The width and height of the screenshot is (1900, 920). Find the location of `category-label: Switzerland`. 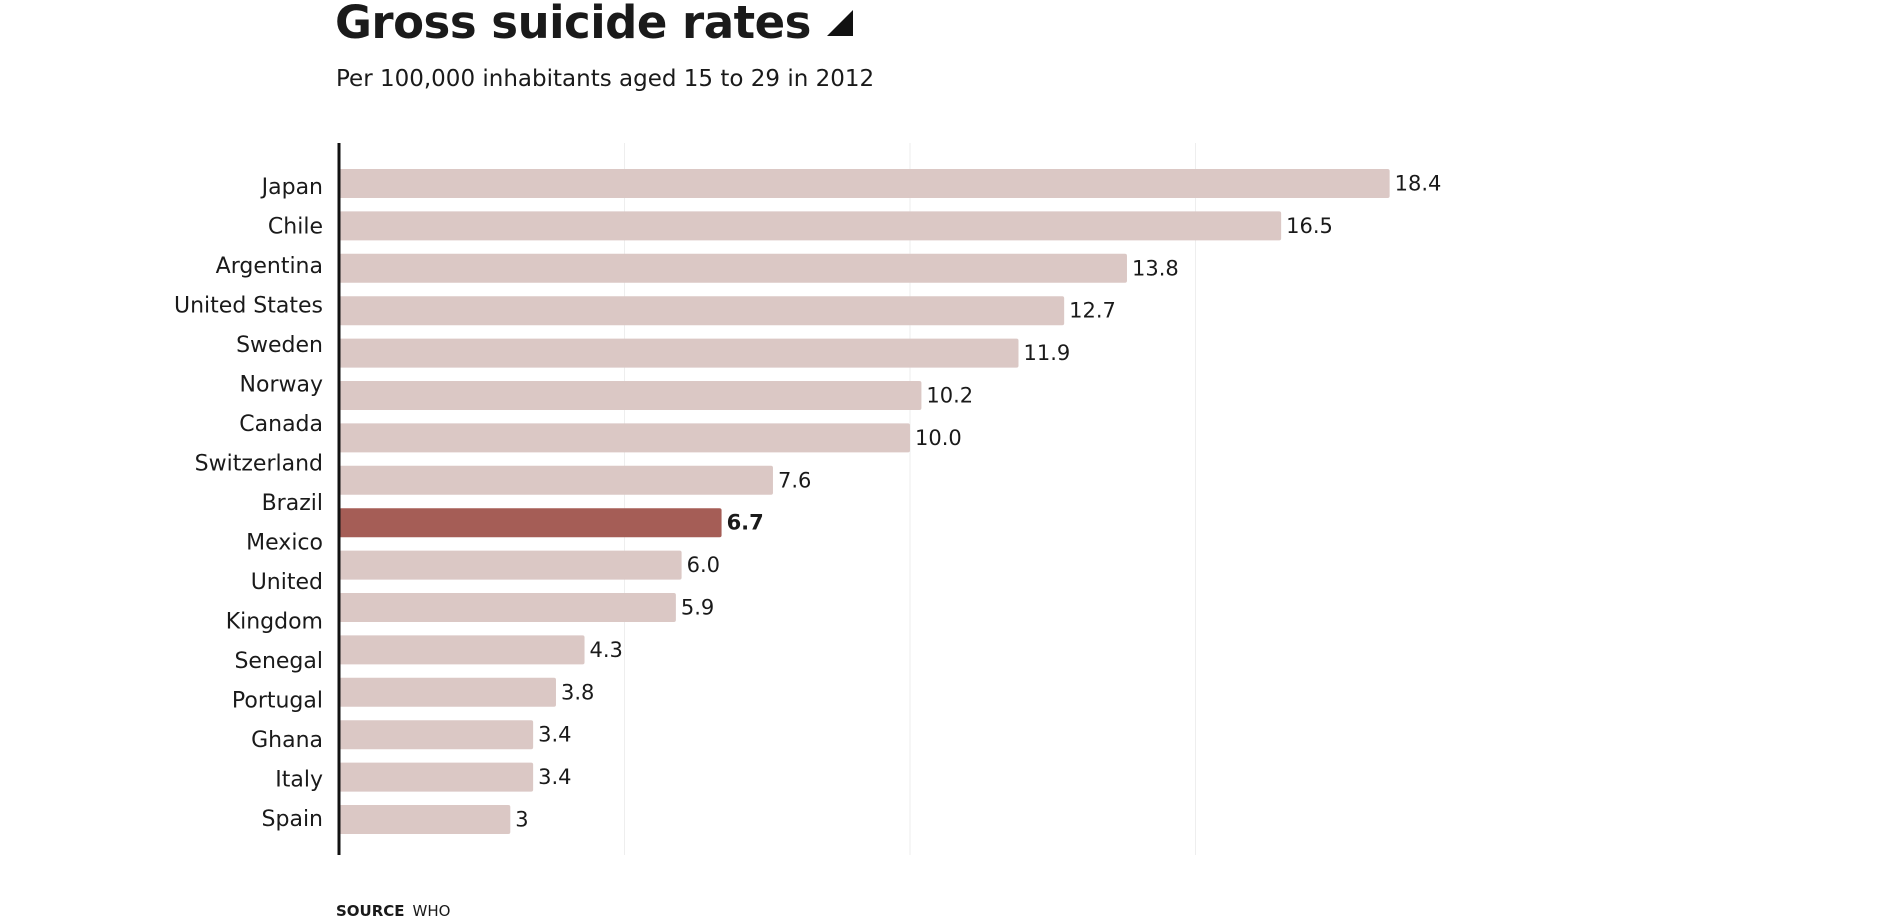

category-label: Switzerland is located at coordinates (259, 464).